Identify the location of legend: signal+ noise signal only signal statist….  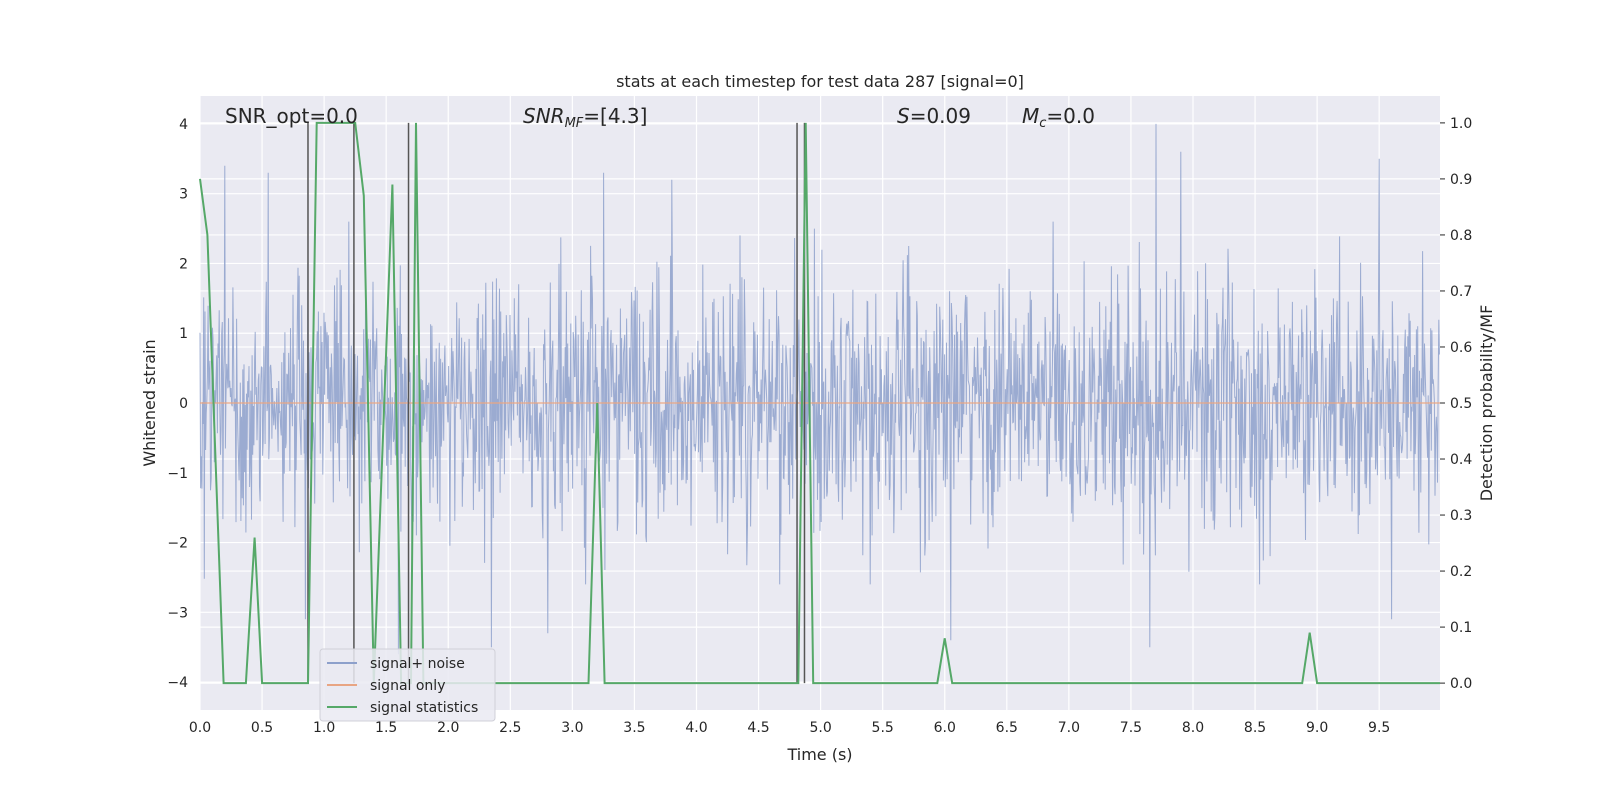
(407, 685).